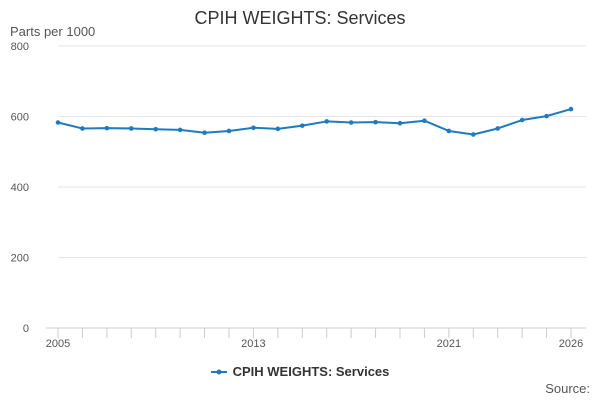 The image size is (600, 400). I want to click on chart-title: CPIH WEIGHTS: Services, so click(300, 18).